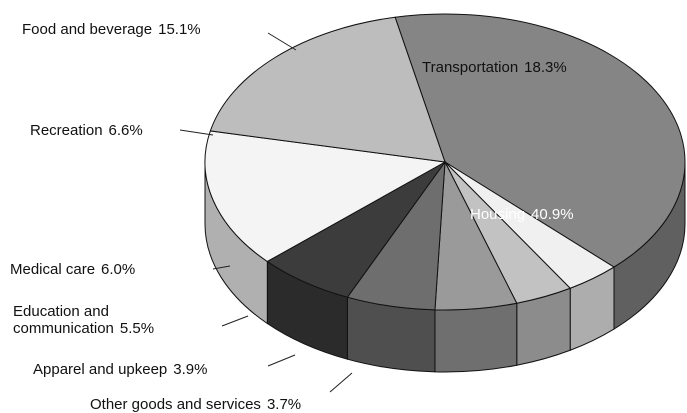 The image size is (687, 413). What do you see at coordinates (66, 130) in the screenshot?
I see `category-label: Recreation` at bounding box center [66, 130].